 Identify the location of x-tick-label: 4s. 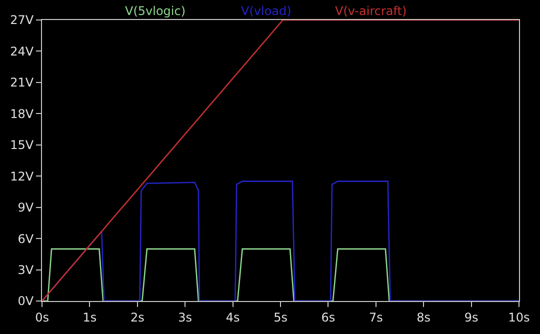
(233, 317).